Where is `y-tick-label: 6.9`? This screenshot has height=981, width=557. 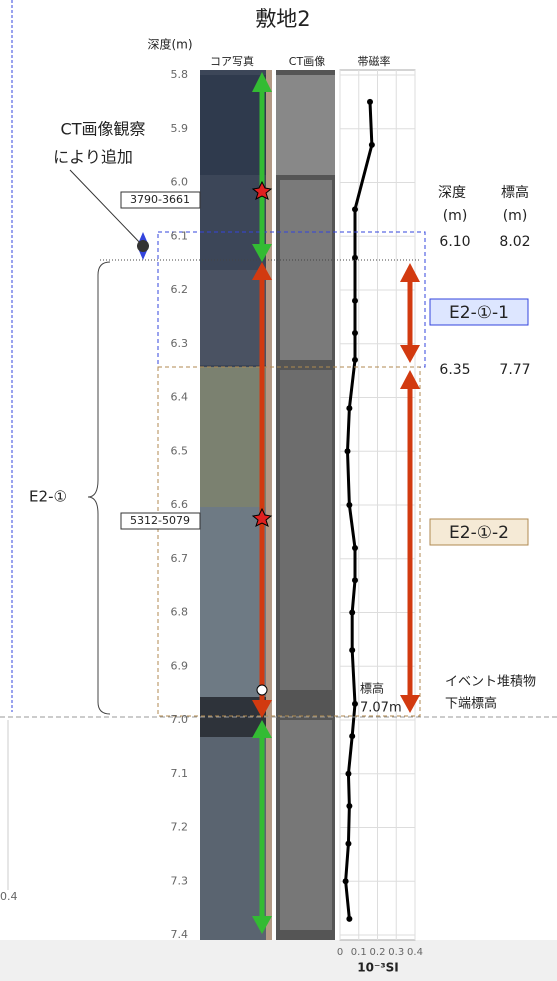
y-tick-label: 6.9 is located at coordinates (180, 665).